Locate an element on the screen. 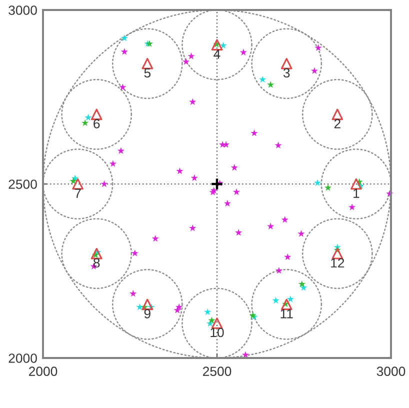 The height and width of the screenshot is (408, 409). annotation: 11 is located at coordinates (286, 313).